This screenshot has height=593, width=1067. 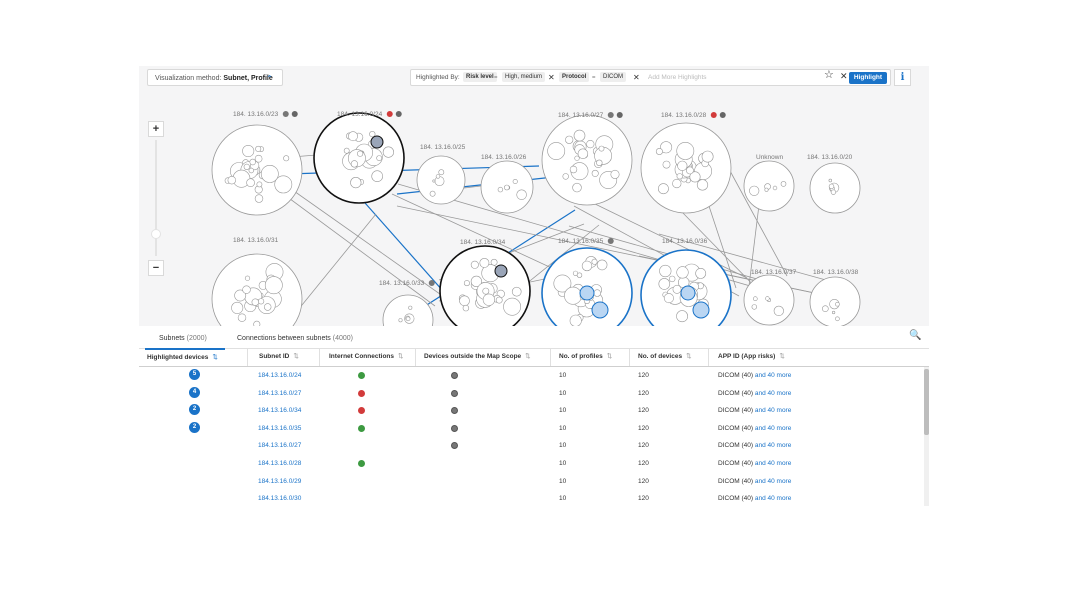 What do you see at coordinates (844, 76) in the screenshot?
I see `clear-icon: ✕` at bounding box center [844, 76].